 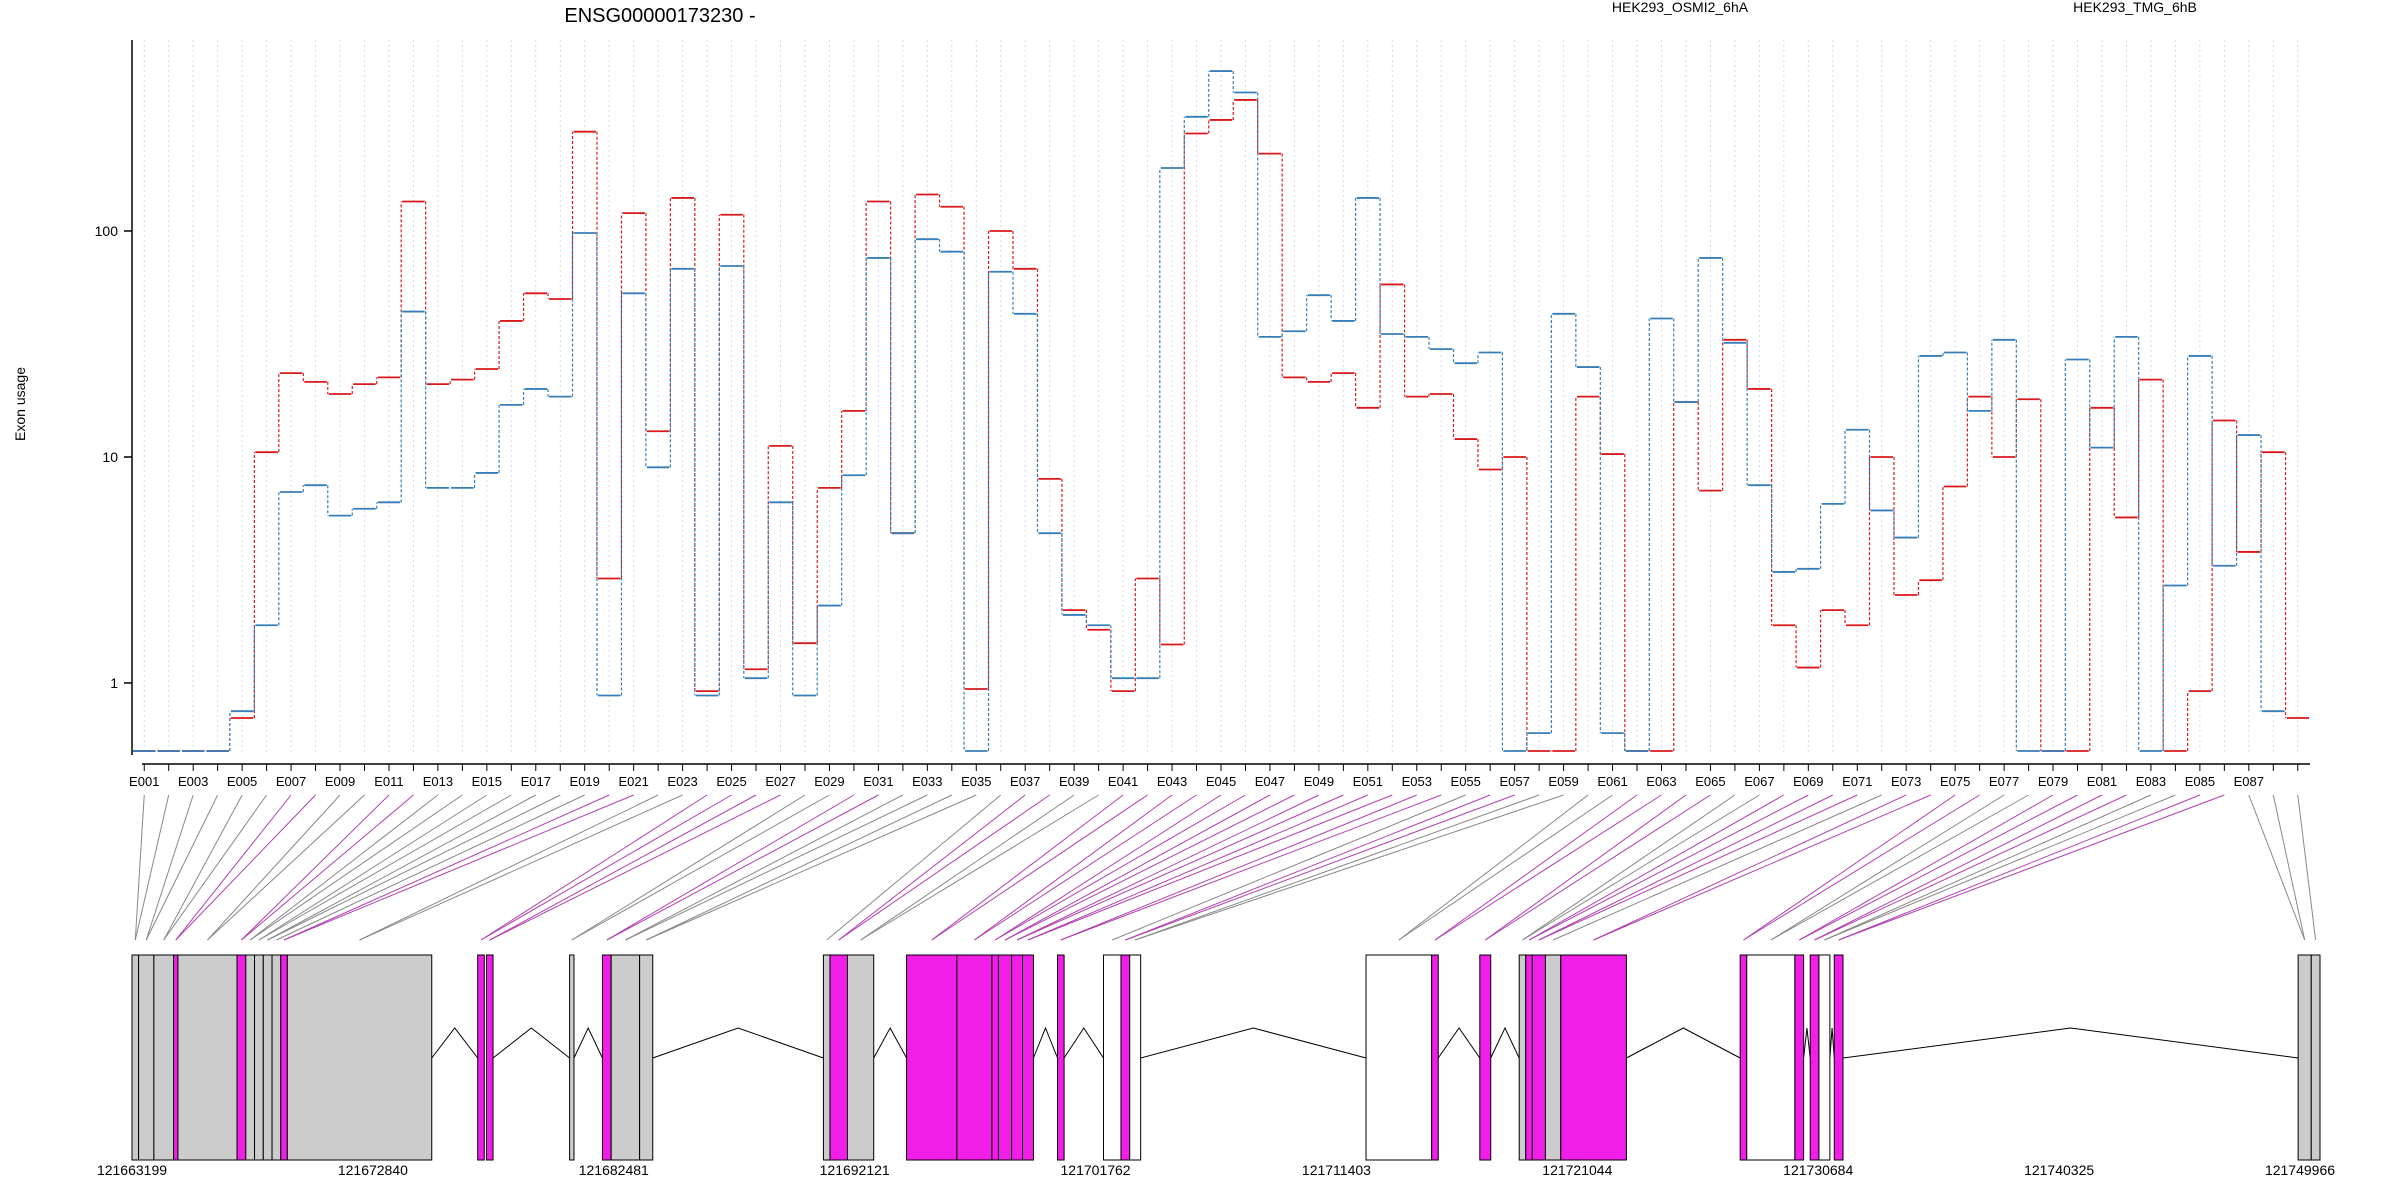 What do you see at coordinates (2004, 781) in the screenshot?
I see `x-tick-label: E077` at bounding box center [2004, 781].